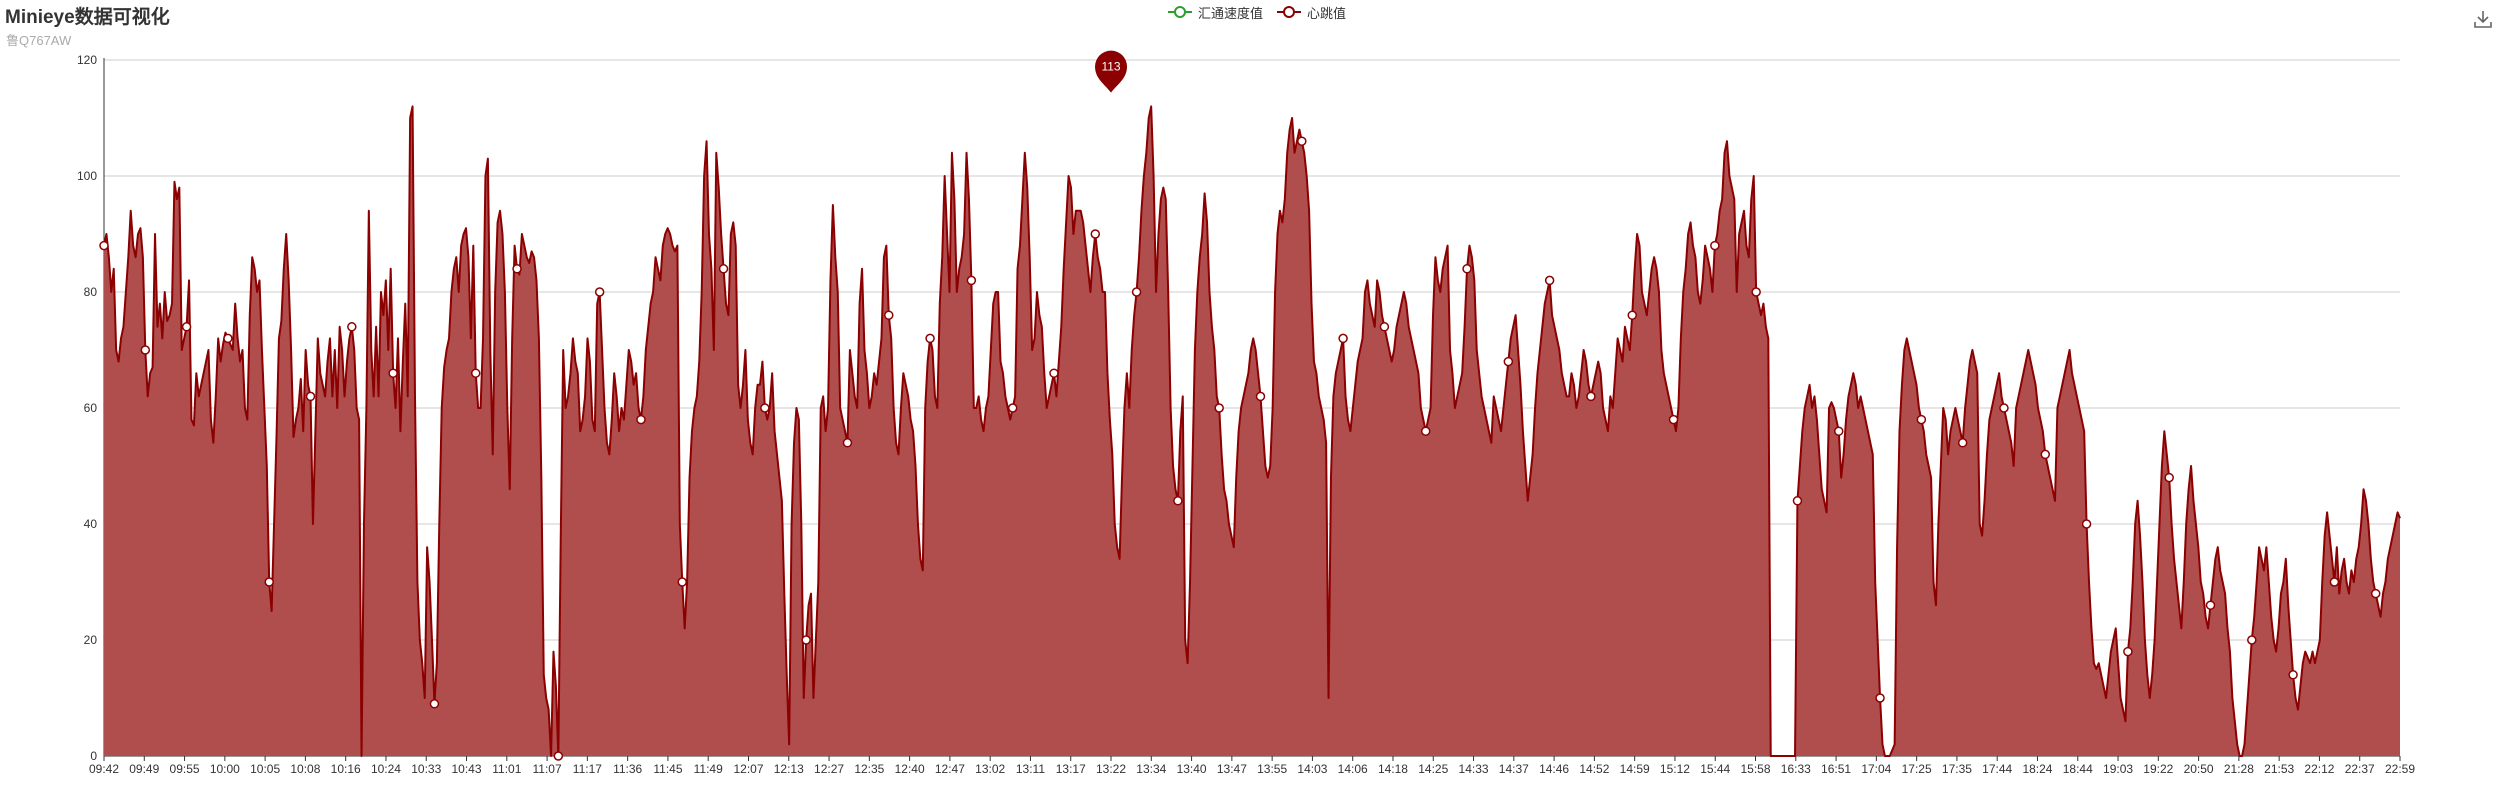 The height and width of the screenshot is (800, 2500). I want to click on x-tick-label: 13:34, so click(1151, 769).